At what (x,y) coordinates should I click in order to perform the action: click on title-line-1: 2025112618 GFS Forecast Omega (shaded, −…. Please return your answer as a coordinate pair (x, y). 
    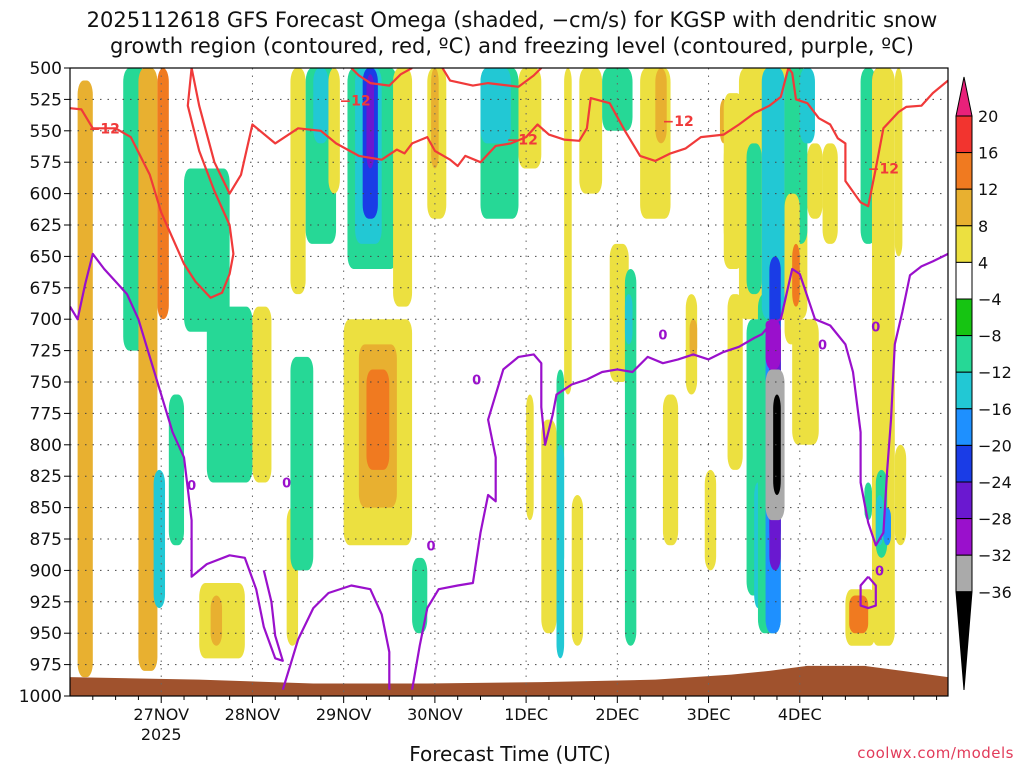
    Looking at the image, I should click on (512, 20).